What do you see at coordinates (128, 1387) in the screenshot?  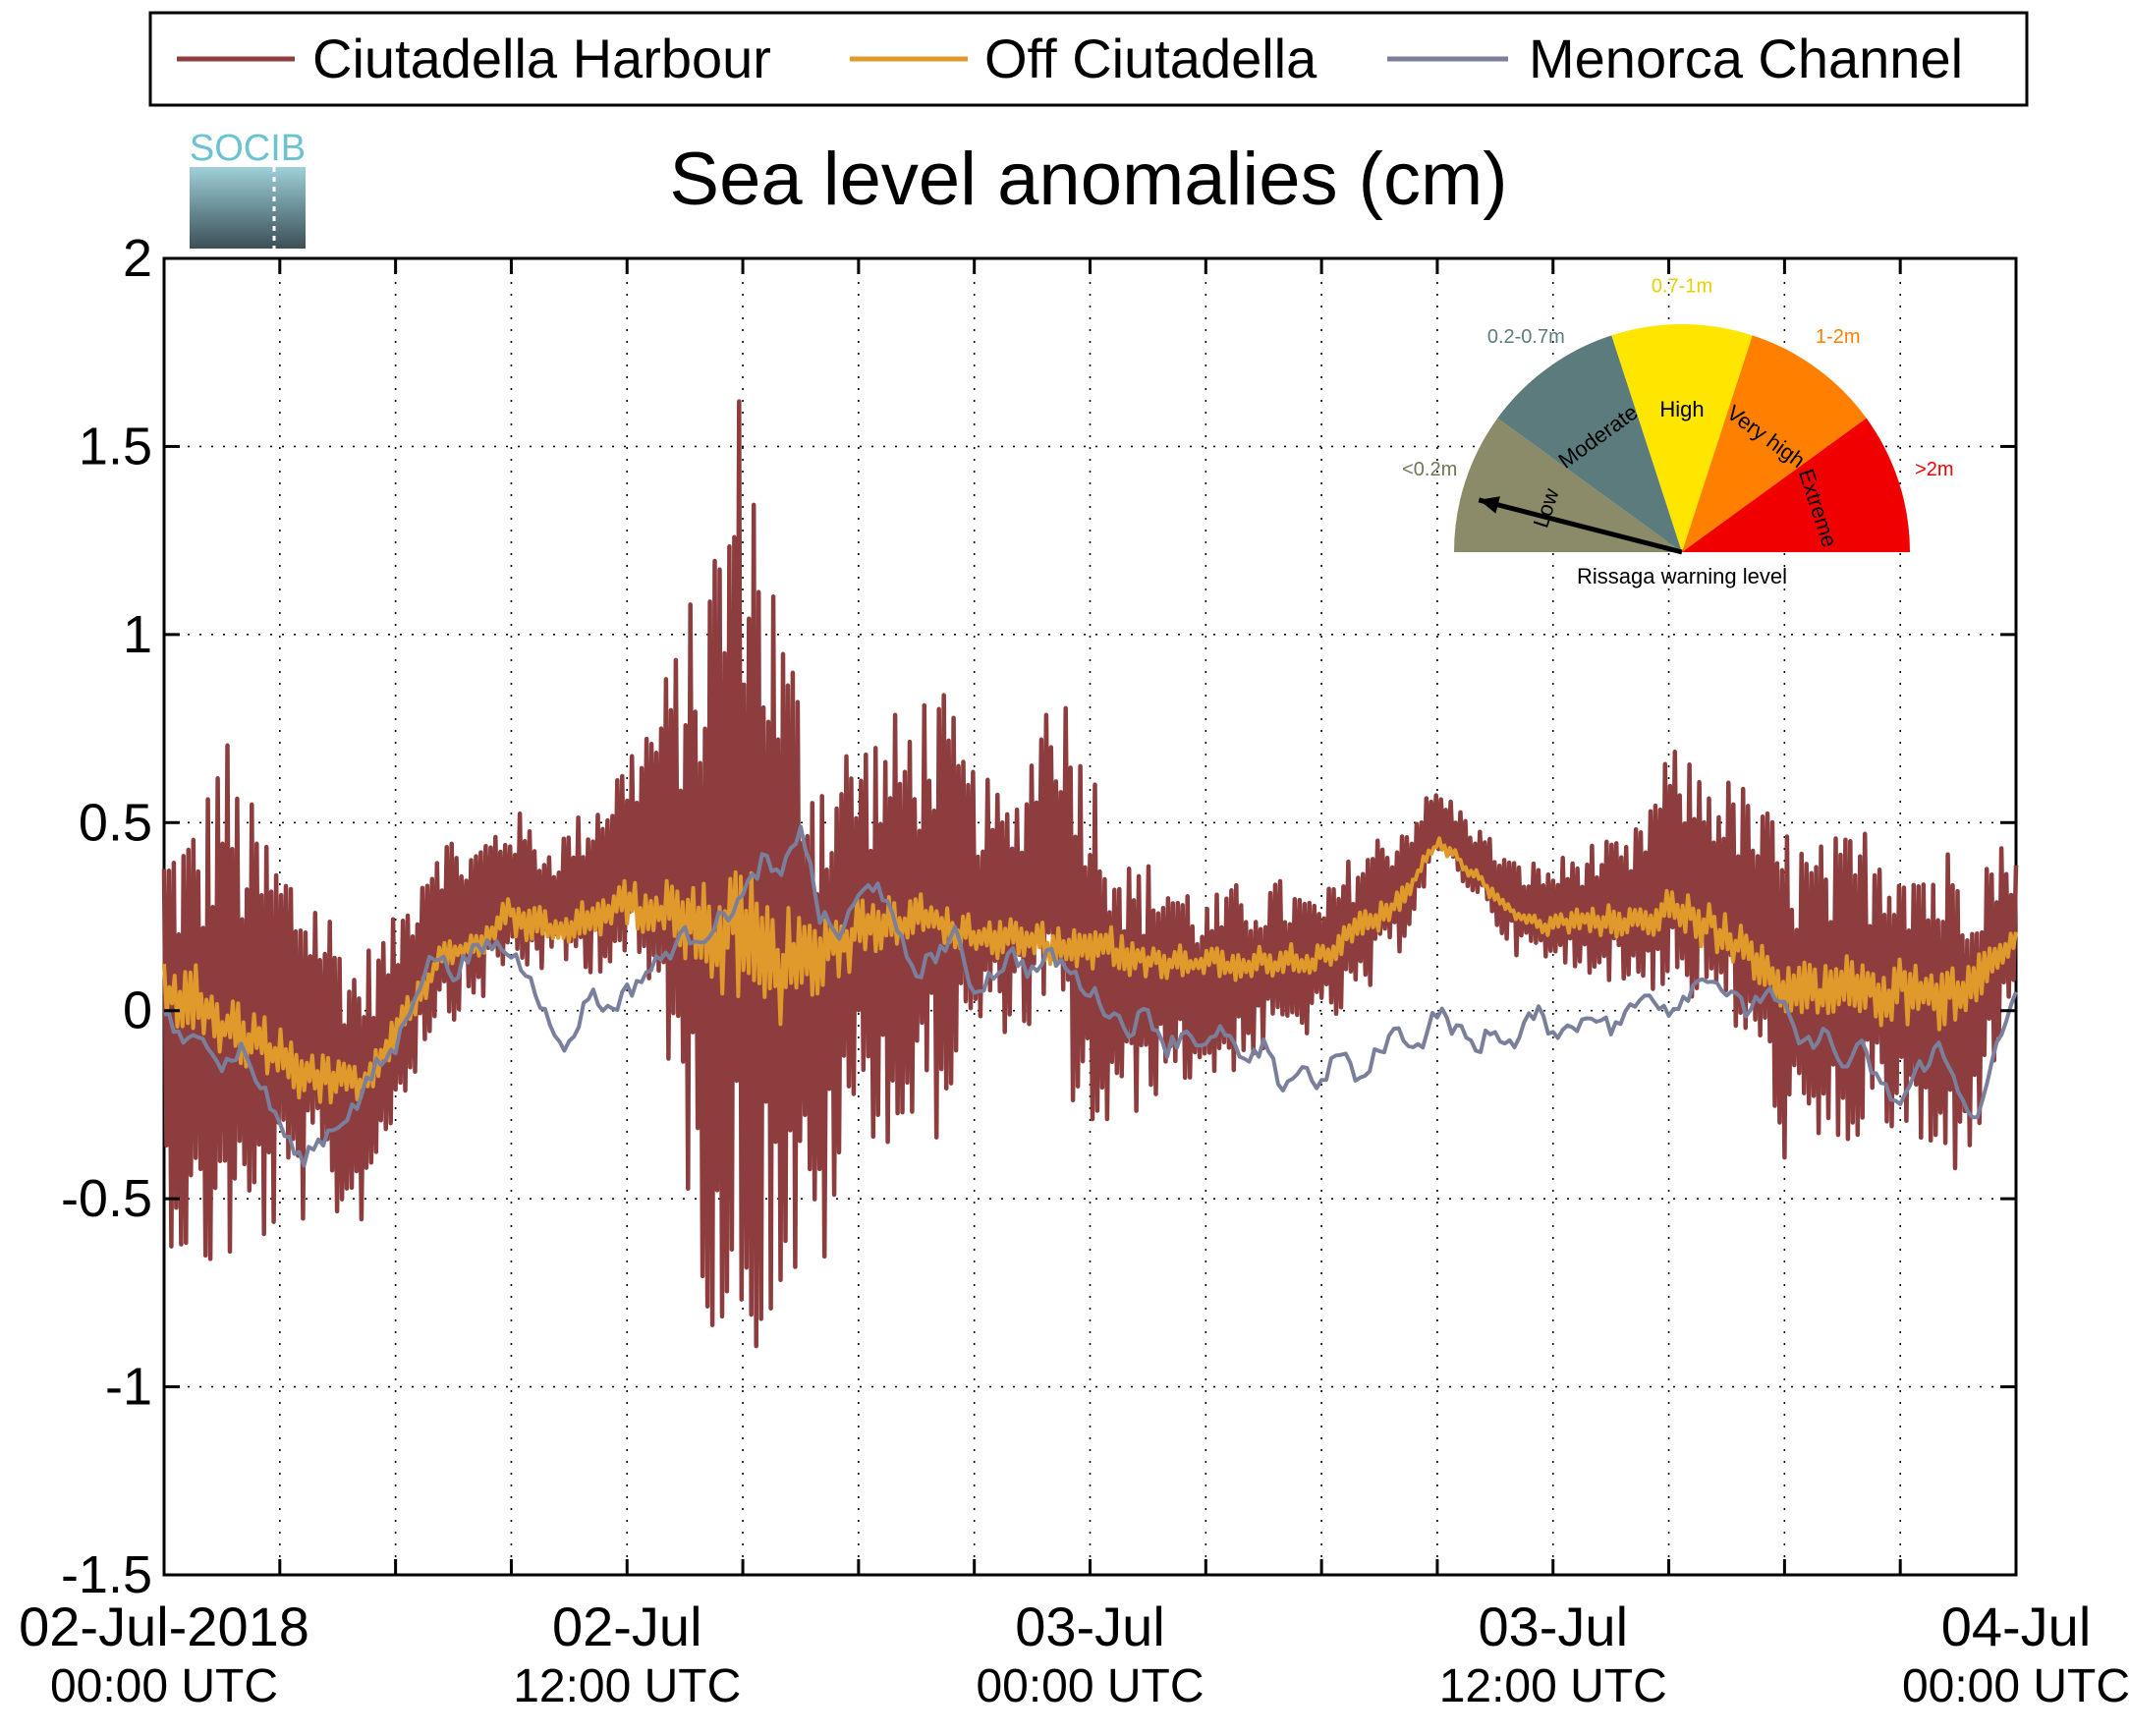 I see `y-tick-label: -1` at bounding box center [128, 1387].